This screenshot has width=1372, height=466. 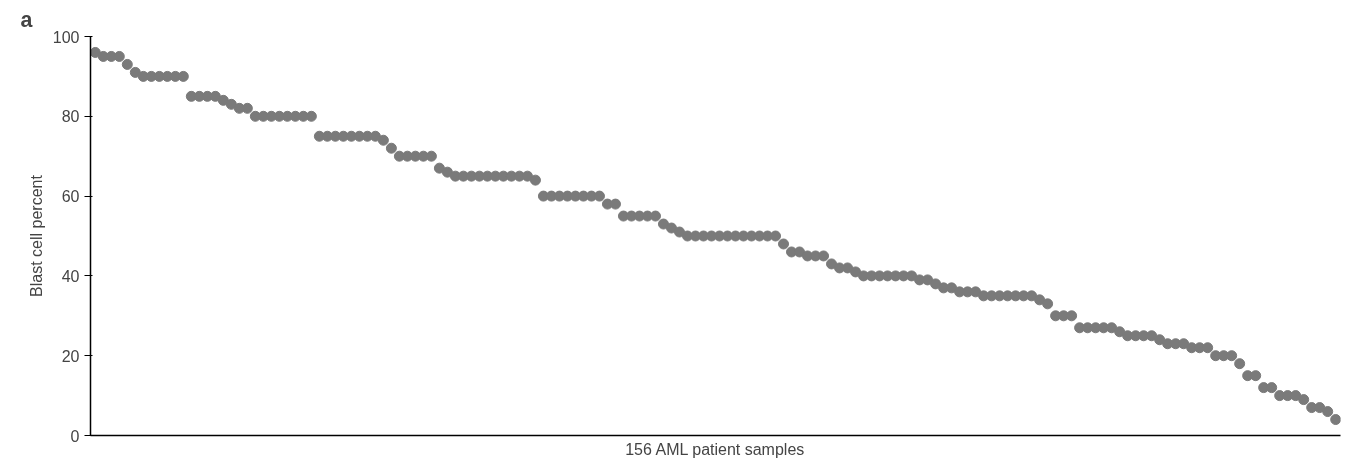 What do you see at coordinates (26, 19) in the screenshot?
I see `chart-title: a` at bounding box center [26, 19].